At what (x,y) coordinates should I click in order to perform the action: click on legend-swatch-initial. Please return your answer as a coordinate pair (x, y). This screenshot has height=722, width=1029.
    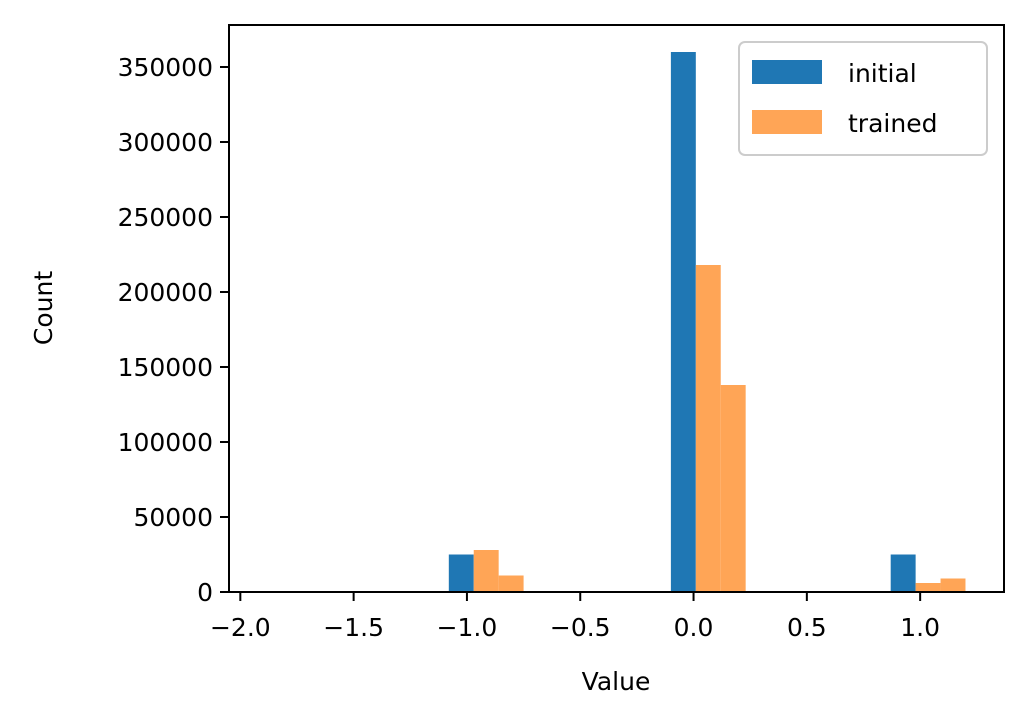
    Looking at the image, I should click on (787, 72).